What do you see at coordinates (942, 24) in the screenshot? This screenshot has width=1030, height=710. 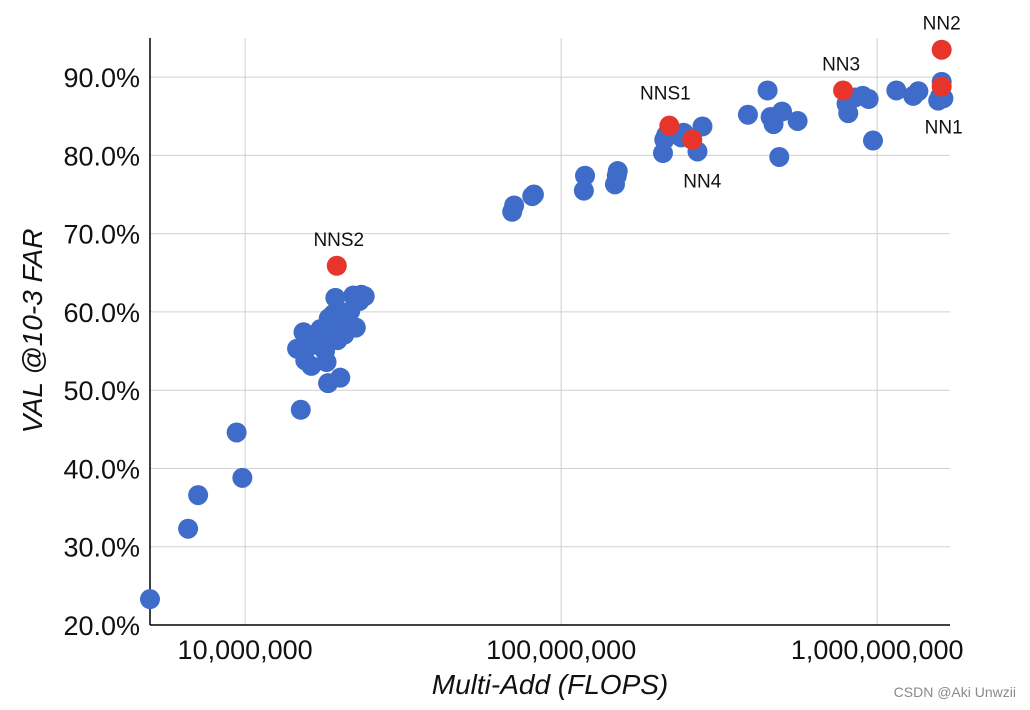 I see `point-label-nn2: NN2` at bounding box center [942, 24].